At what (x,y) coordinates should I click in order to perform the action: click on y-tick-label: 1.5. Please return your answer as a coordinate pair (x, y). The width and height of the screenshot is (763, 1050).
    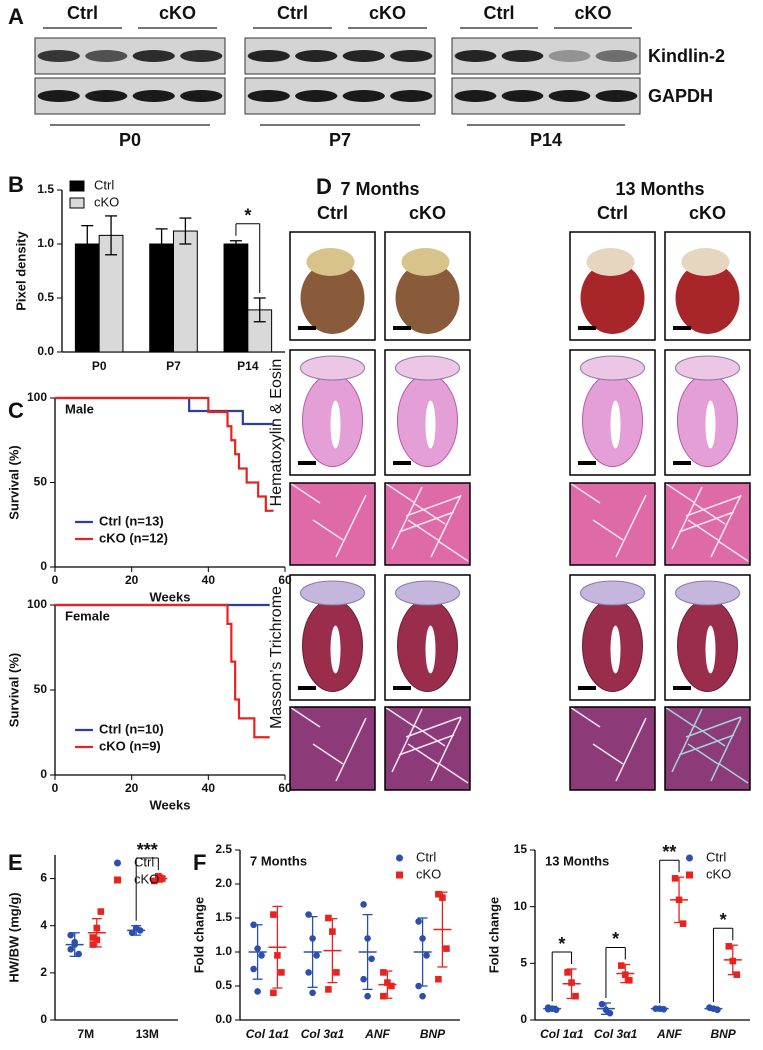
    Looking at the image, I should click on (45, 189).